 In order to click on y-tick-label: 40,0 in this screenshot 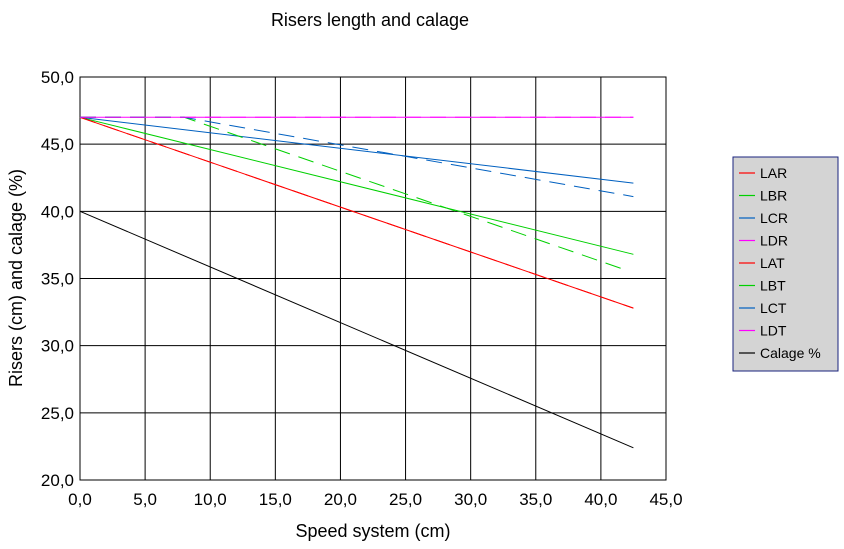, I will do `click(57, 211)`.